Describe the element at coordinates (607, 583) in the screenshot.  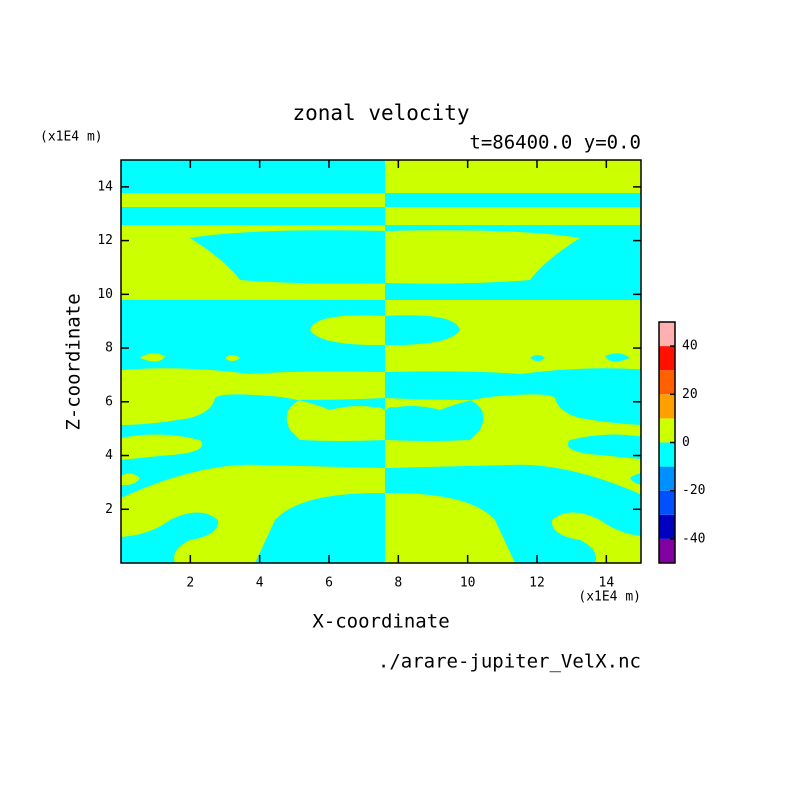
I see `x-tick-label: 14` at that location.